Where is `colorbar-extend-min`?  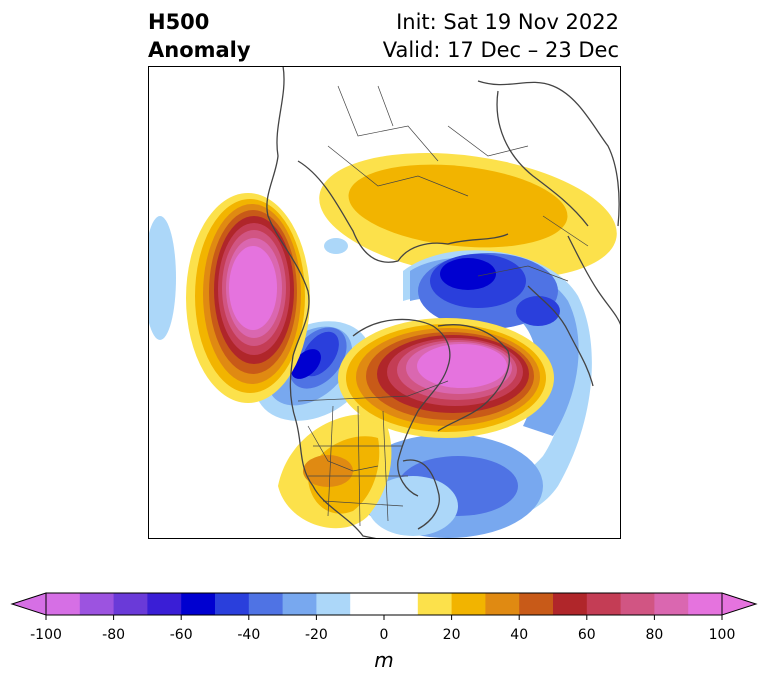
colorbar-extend-min is located at coordinates (28, 604).